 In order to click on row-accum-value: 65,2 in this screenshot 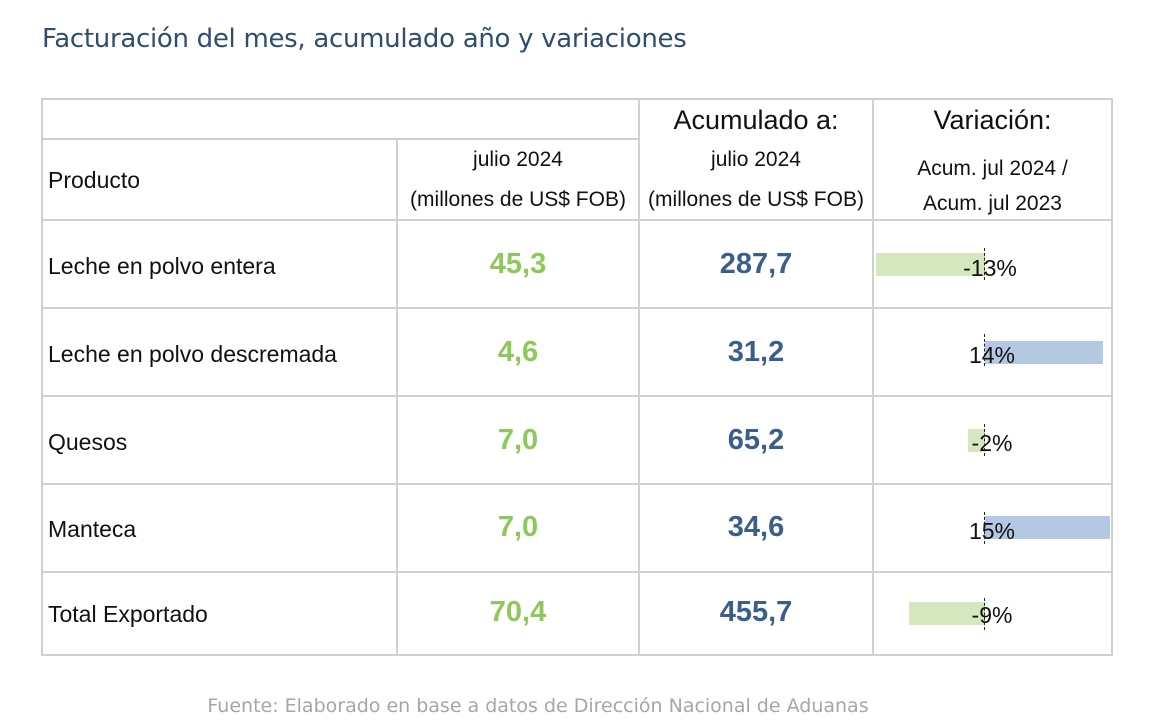, I will do `click(756, 440)`.